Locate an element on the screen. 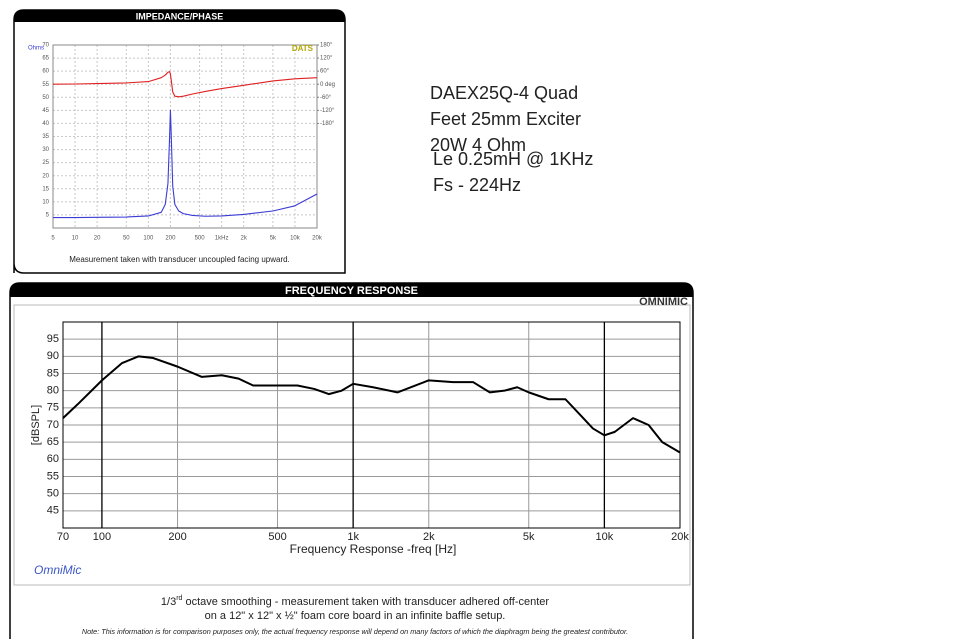 This screenshot has width=960, height=639. x-axis-label: Frequency Response -freq [Hz] is located at coordinates (373, 549).